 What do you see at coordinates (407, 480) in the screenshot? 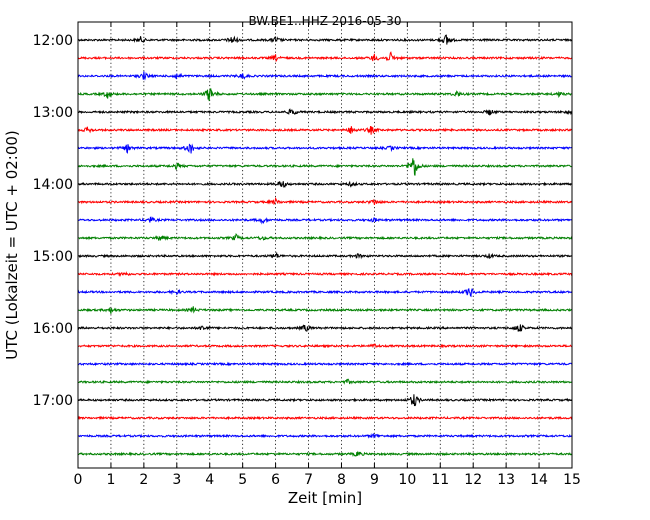
I see `x-tick-label: 10` at bounding box center [407, 480].